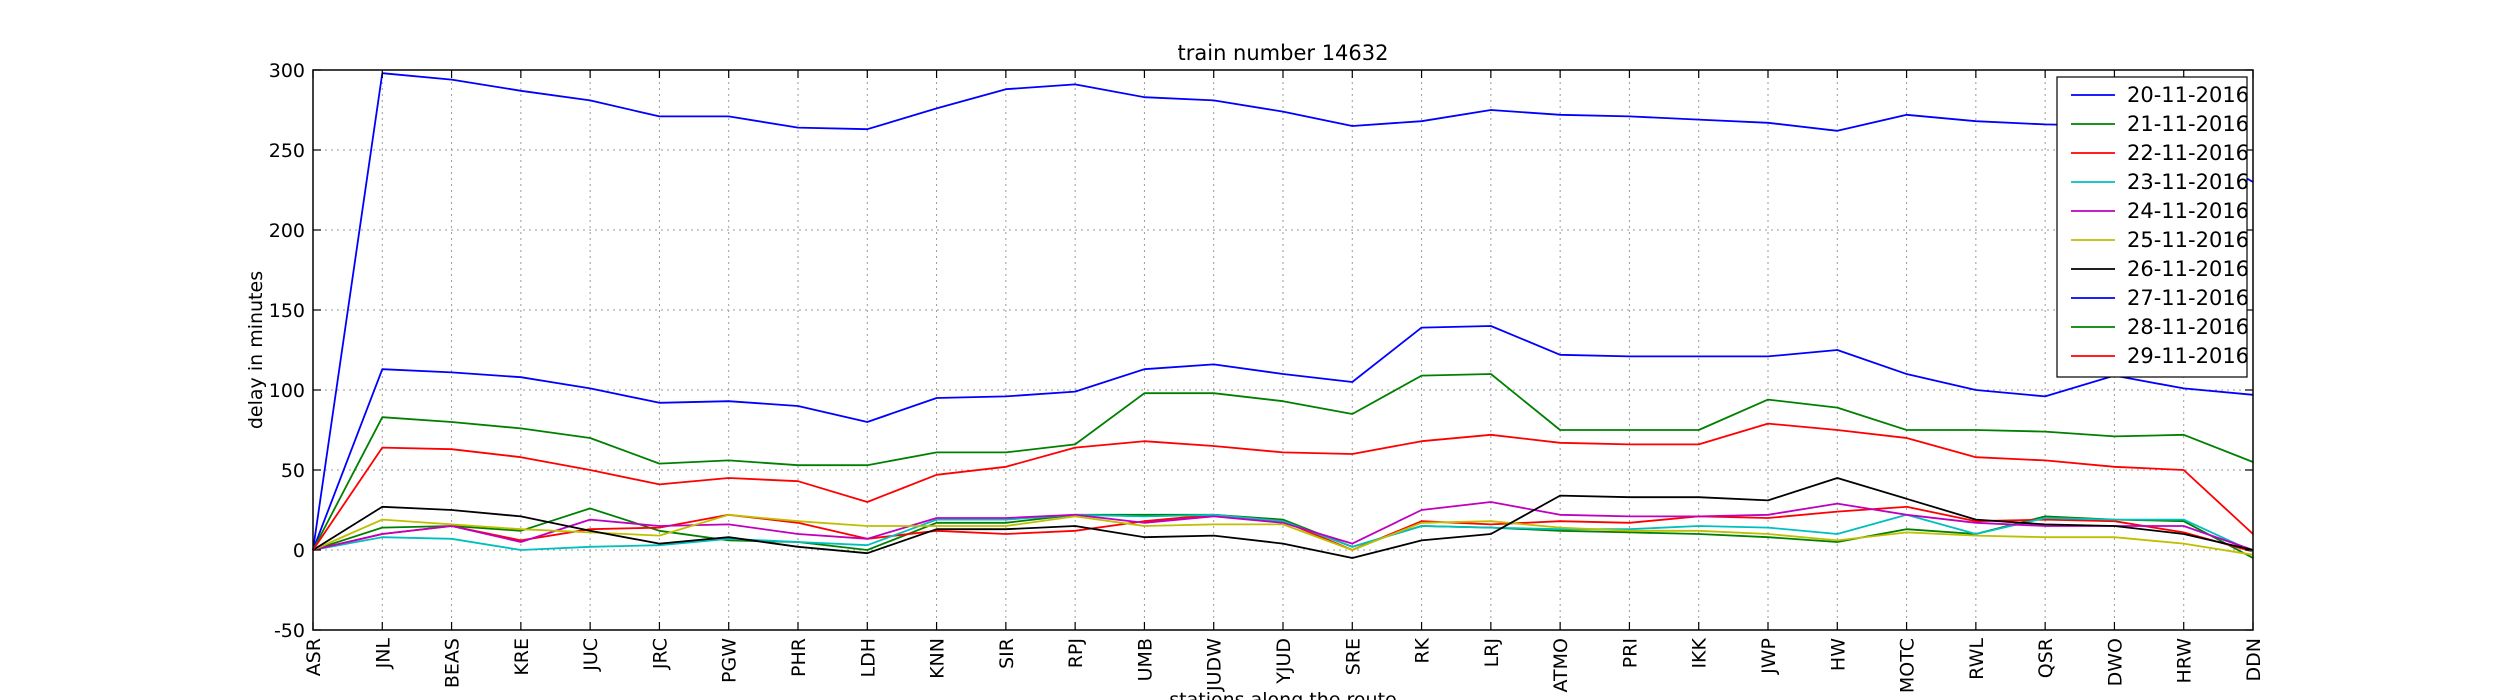 This screenshot has width=2500, height=700. Describe the element at coordinates (1283, 53) in the screenshot. I see `chart-title: train number 14632` at that location.